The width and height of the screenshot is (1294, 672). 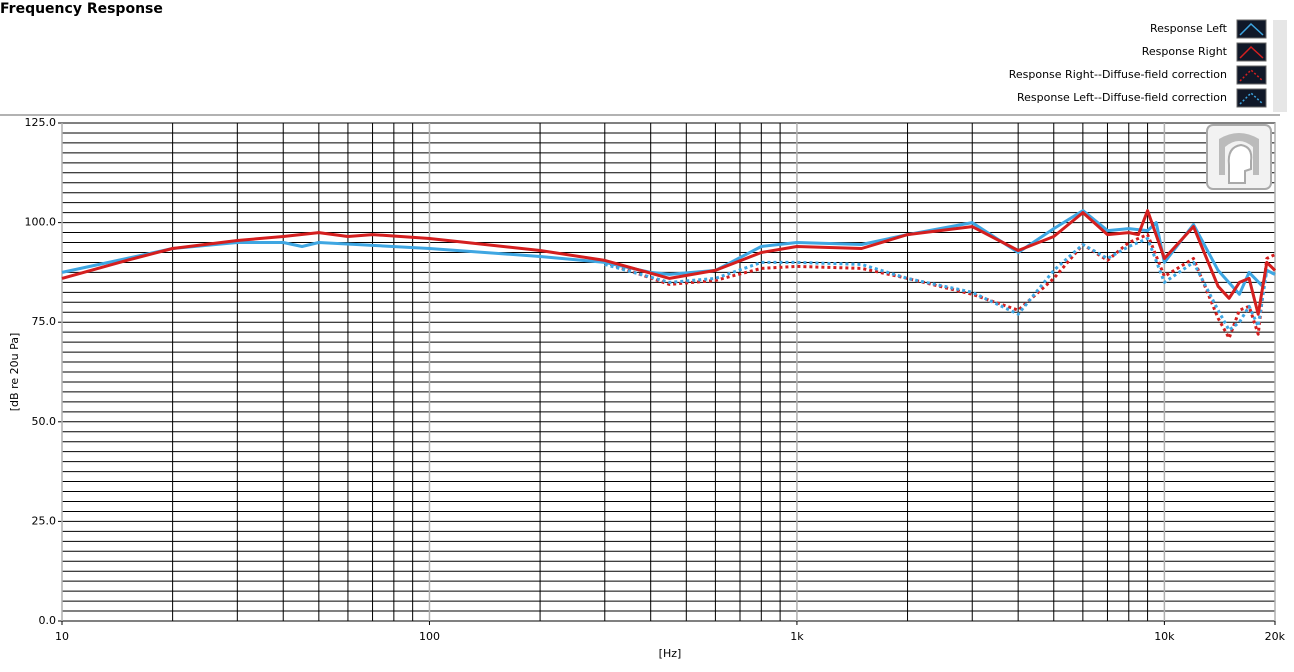 What do you see at coordinates (41, 122) in the screenshot?
I see `y-tick-label: 125.0` at bounding box center [41, 122].